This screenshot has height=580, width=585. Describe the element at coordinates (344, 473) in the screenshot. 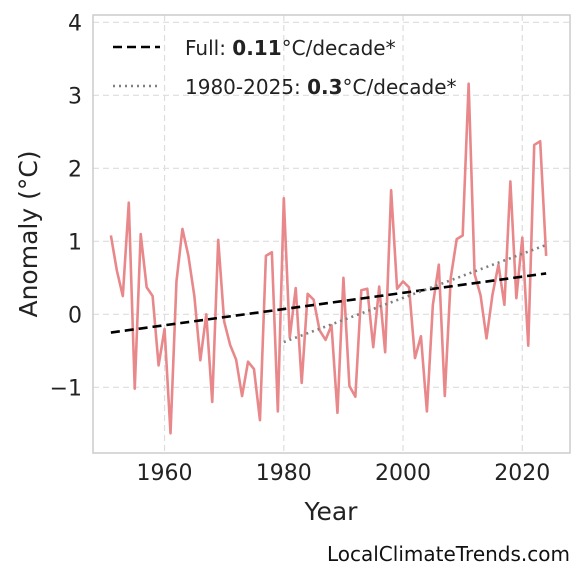

I see `x-tick-labels: 1960 1980 2000 2020` at that location.